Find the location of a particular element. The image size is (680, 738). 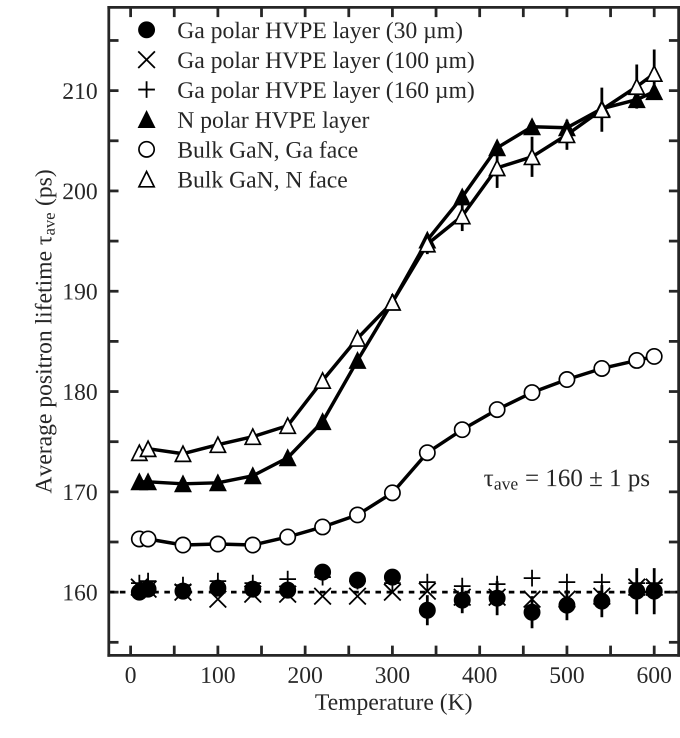

y-tick-label: 210 is located at coordinates (80, 91).